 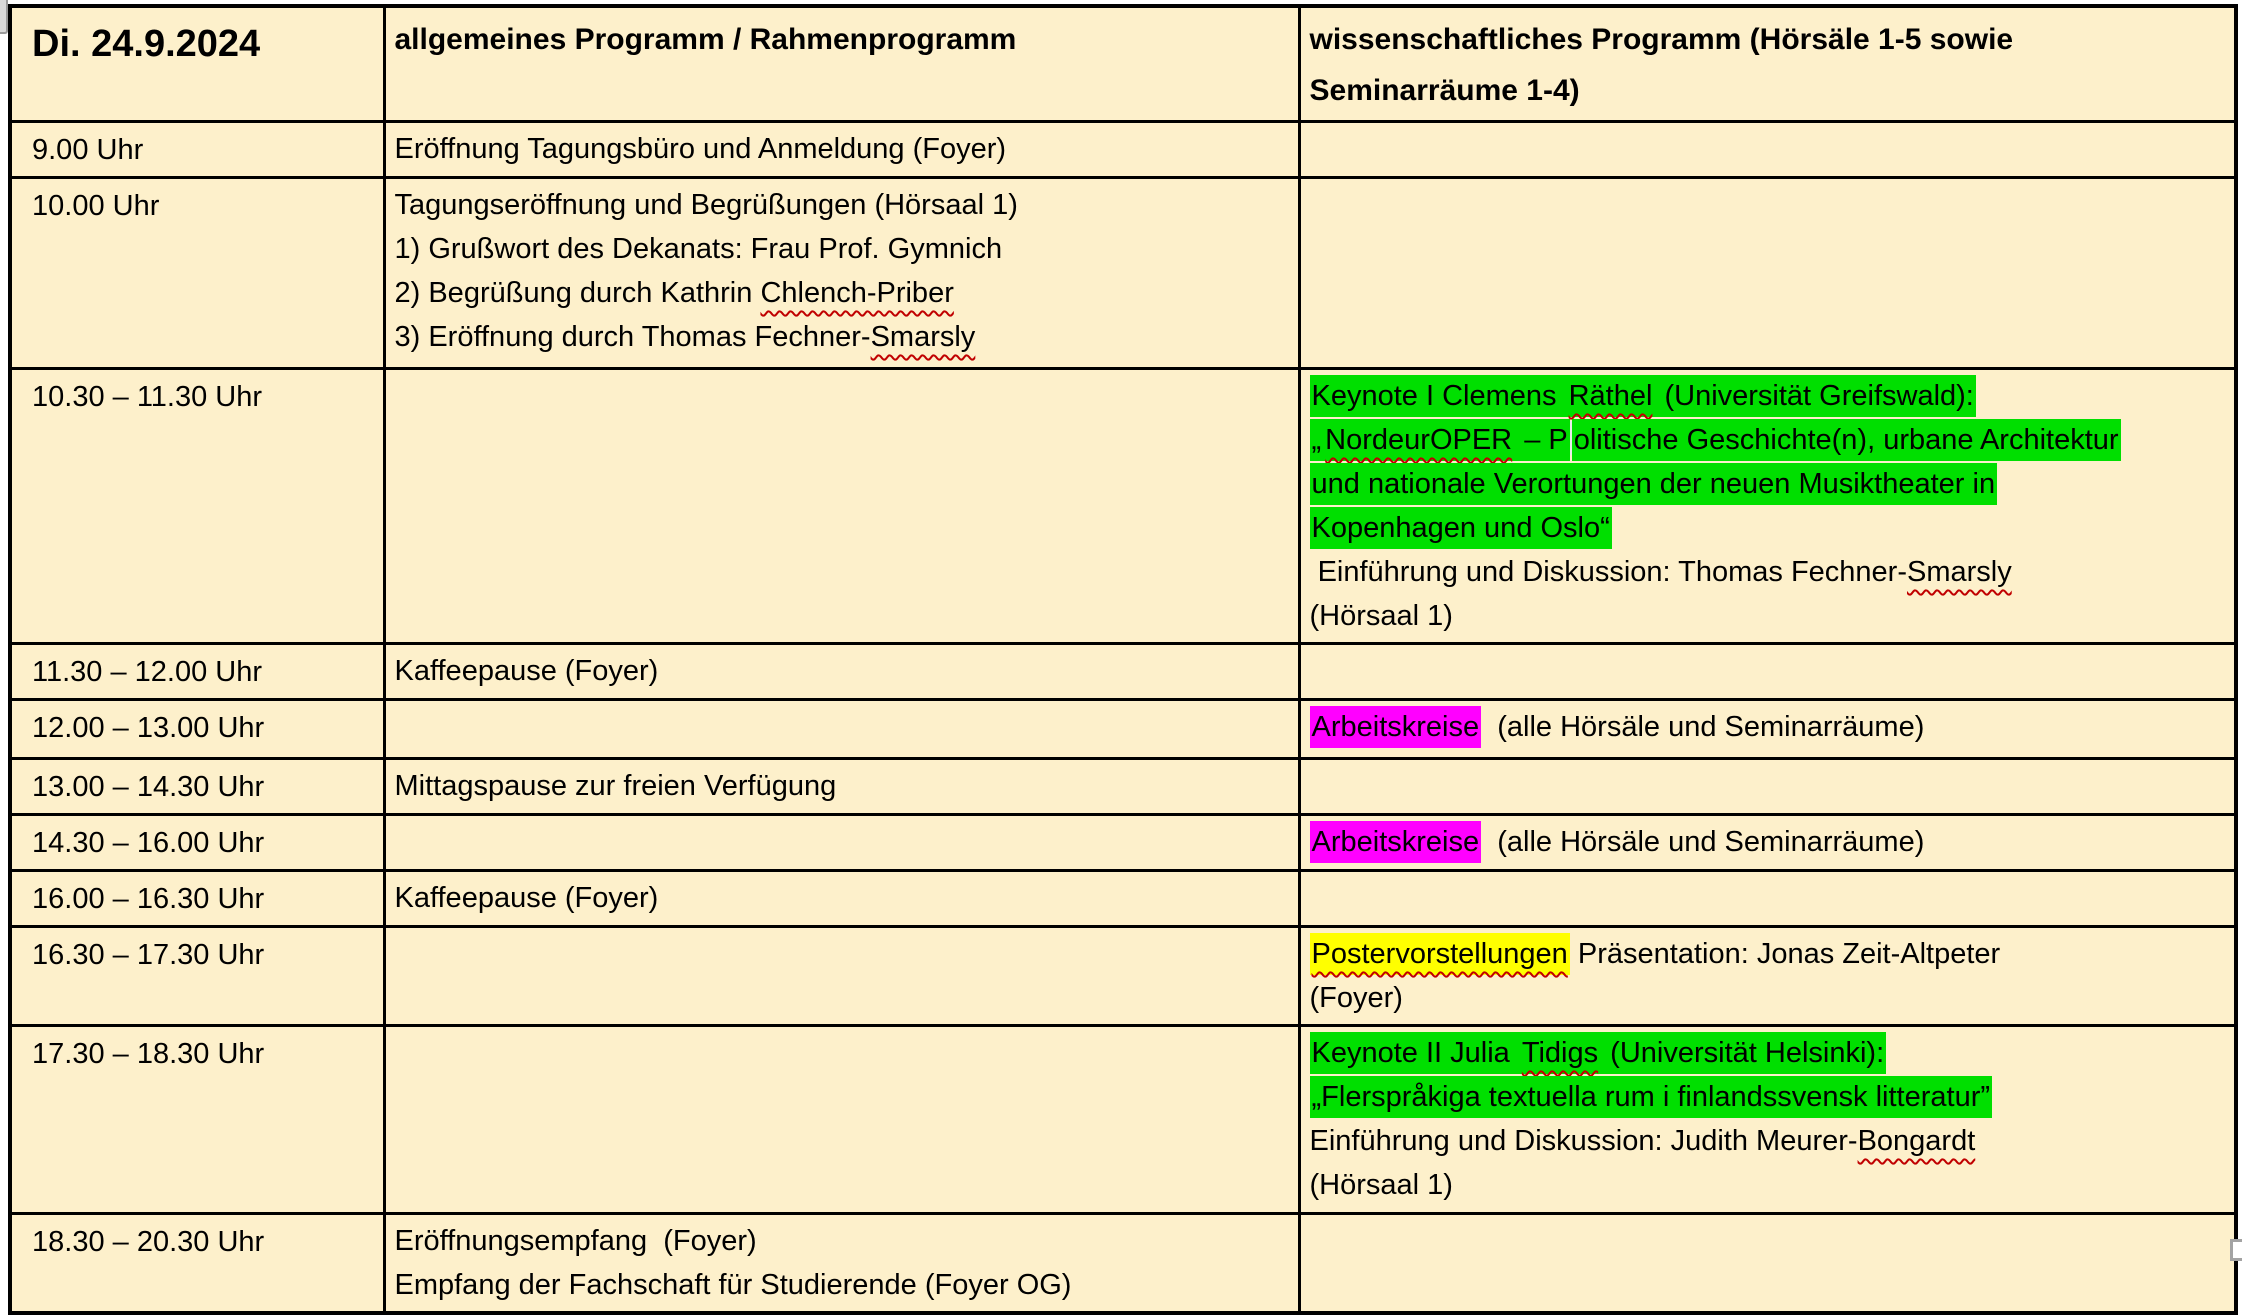 I want to click on text-segment: 17.30 – 18.30 Uhr, so click(x=148, y=1054).